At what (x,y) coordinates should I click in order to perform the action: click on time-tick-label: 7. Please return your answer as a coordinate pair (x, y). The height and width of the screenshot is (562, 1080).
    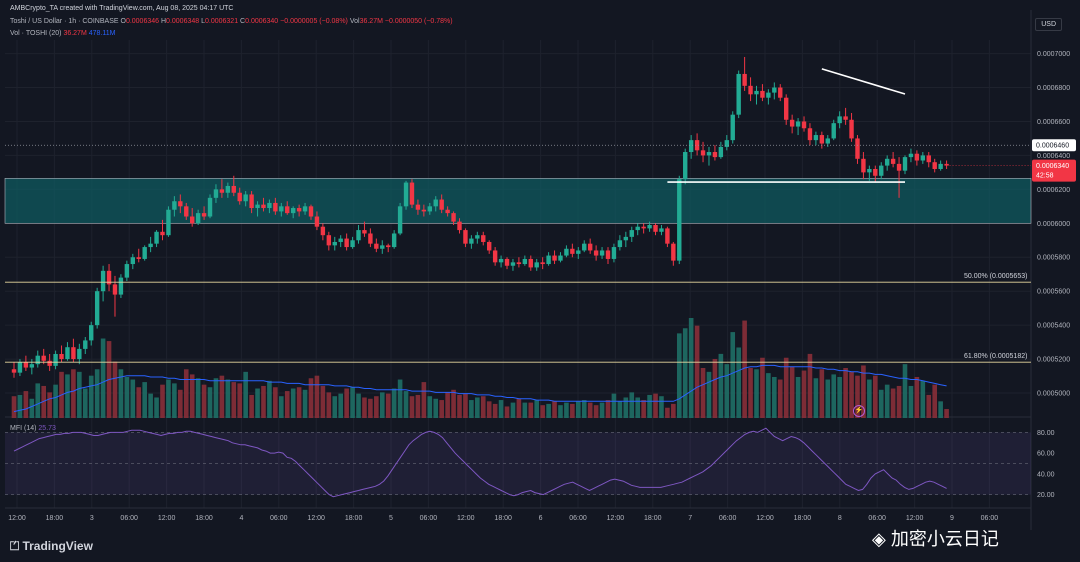
    Looking at the image, I should click on (690, 518).